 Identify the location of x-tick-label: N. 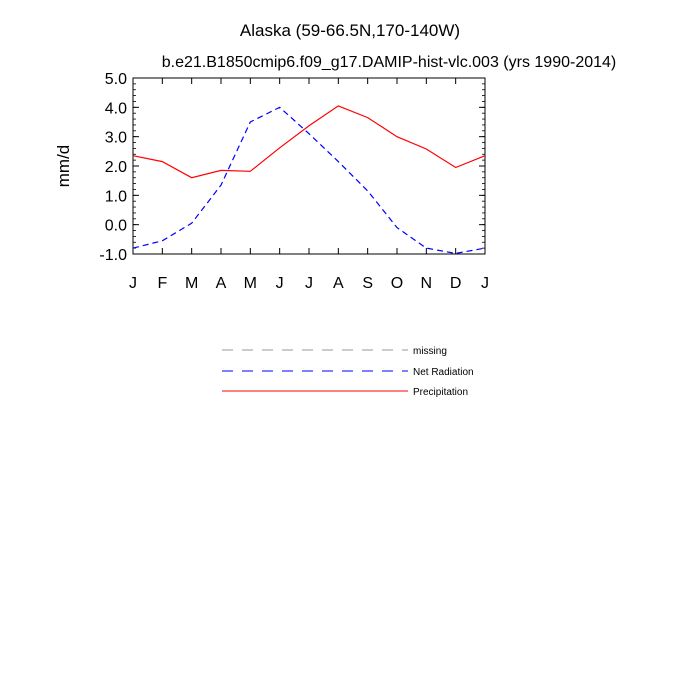
(427, 283).